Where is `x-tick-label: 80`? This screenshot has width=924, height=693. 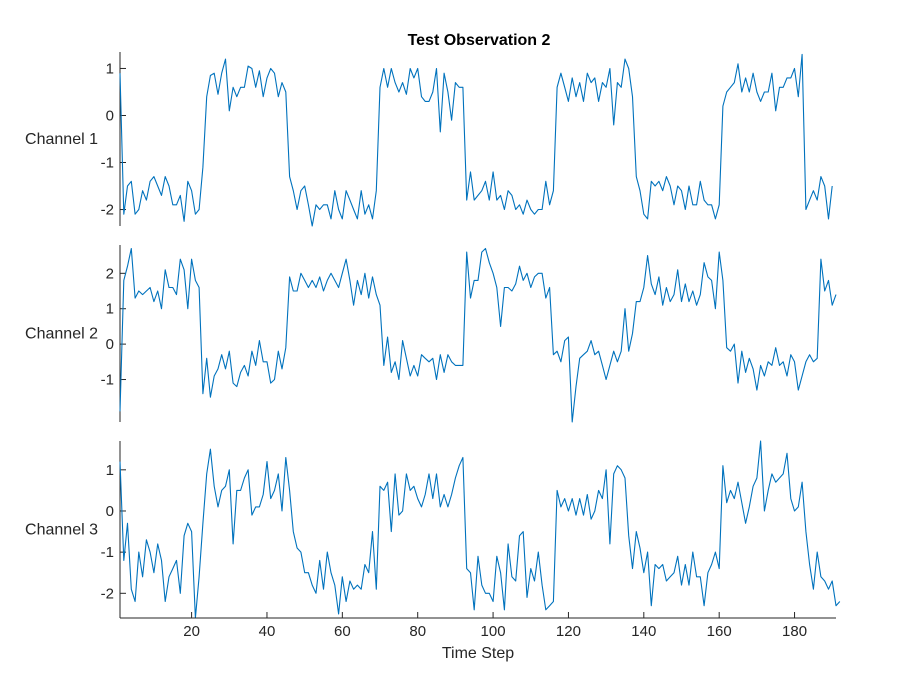 x-tick-label: 80 is located at coordinates (417, 631).